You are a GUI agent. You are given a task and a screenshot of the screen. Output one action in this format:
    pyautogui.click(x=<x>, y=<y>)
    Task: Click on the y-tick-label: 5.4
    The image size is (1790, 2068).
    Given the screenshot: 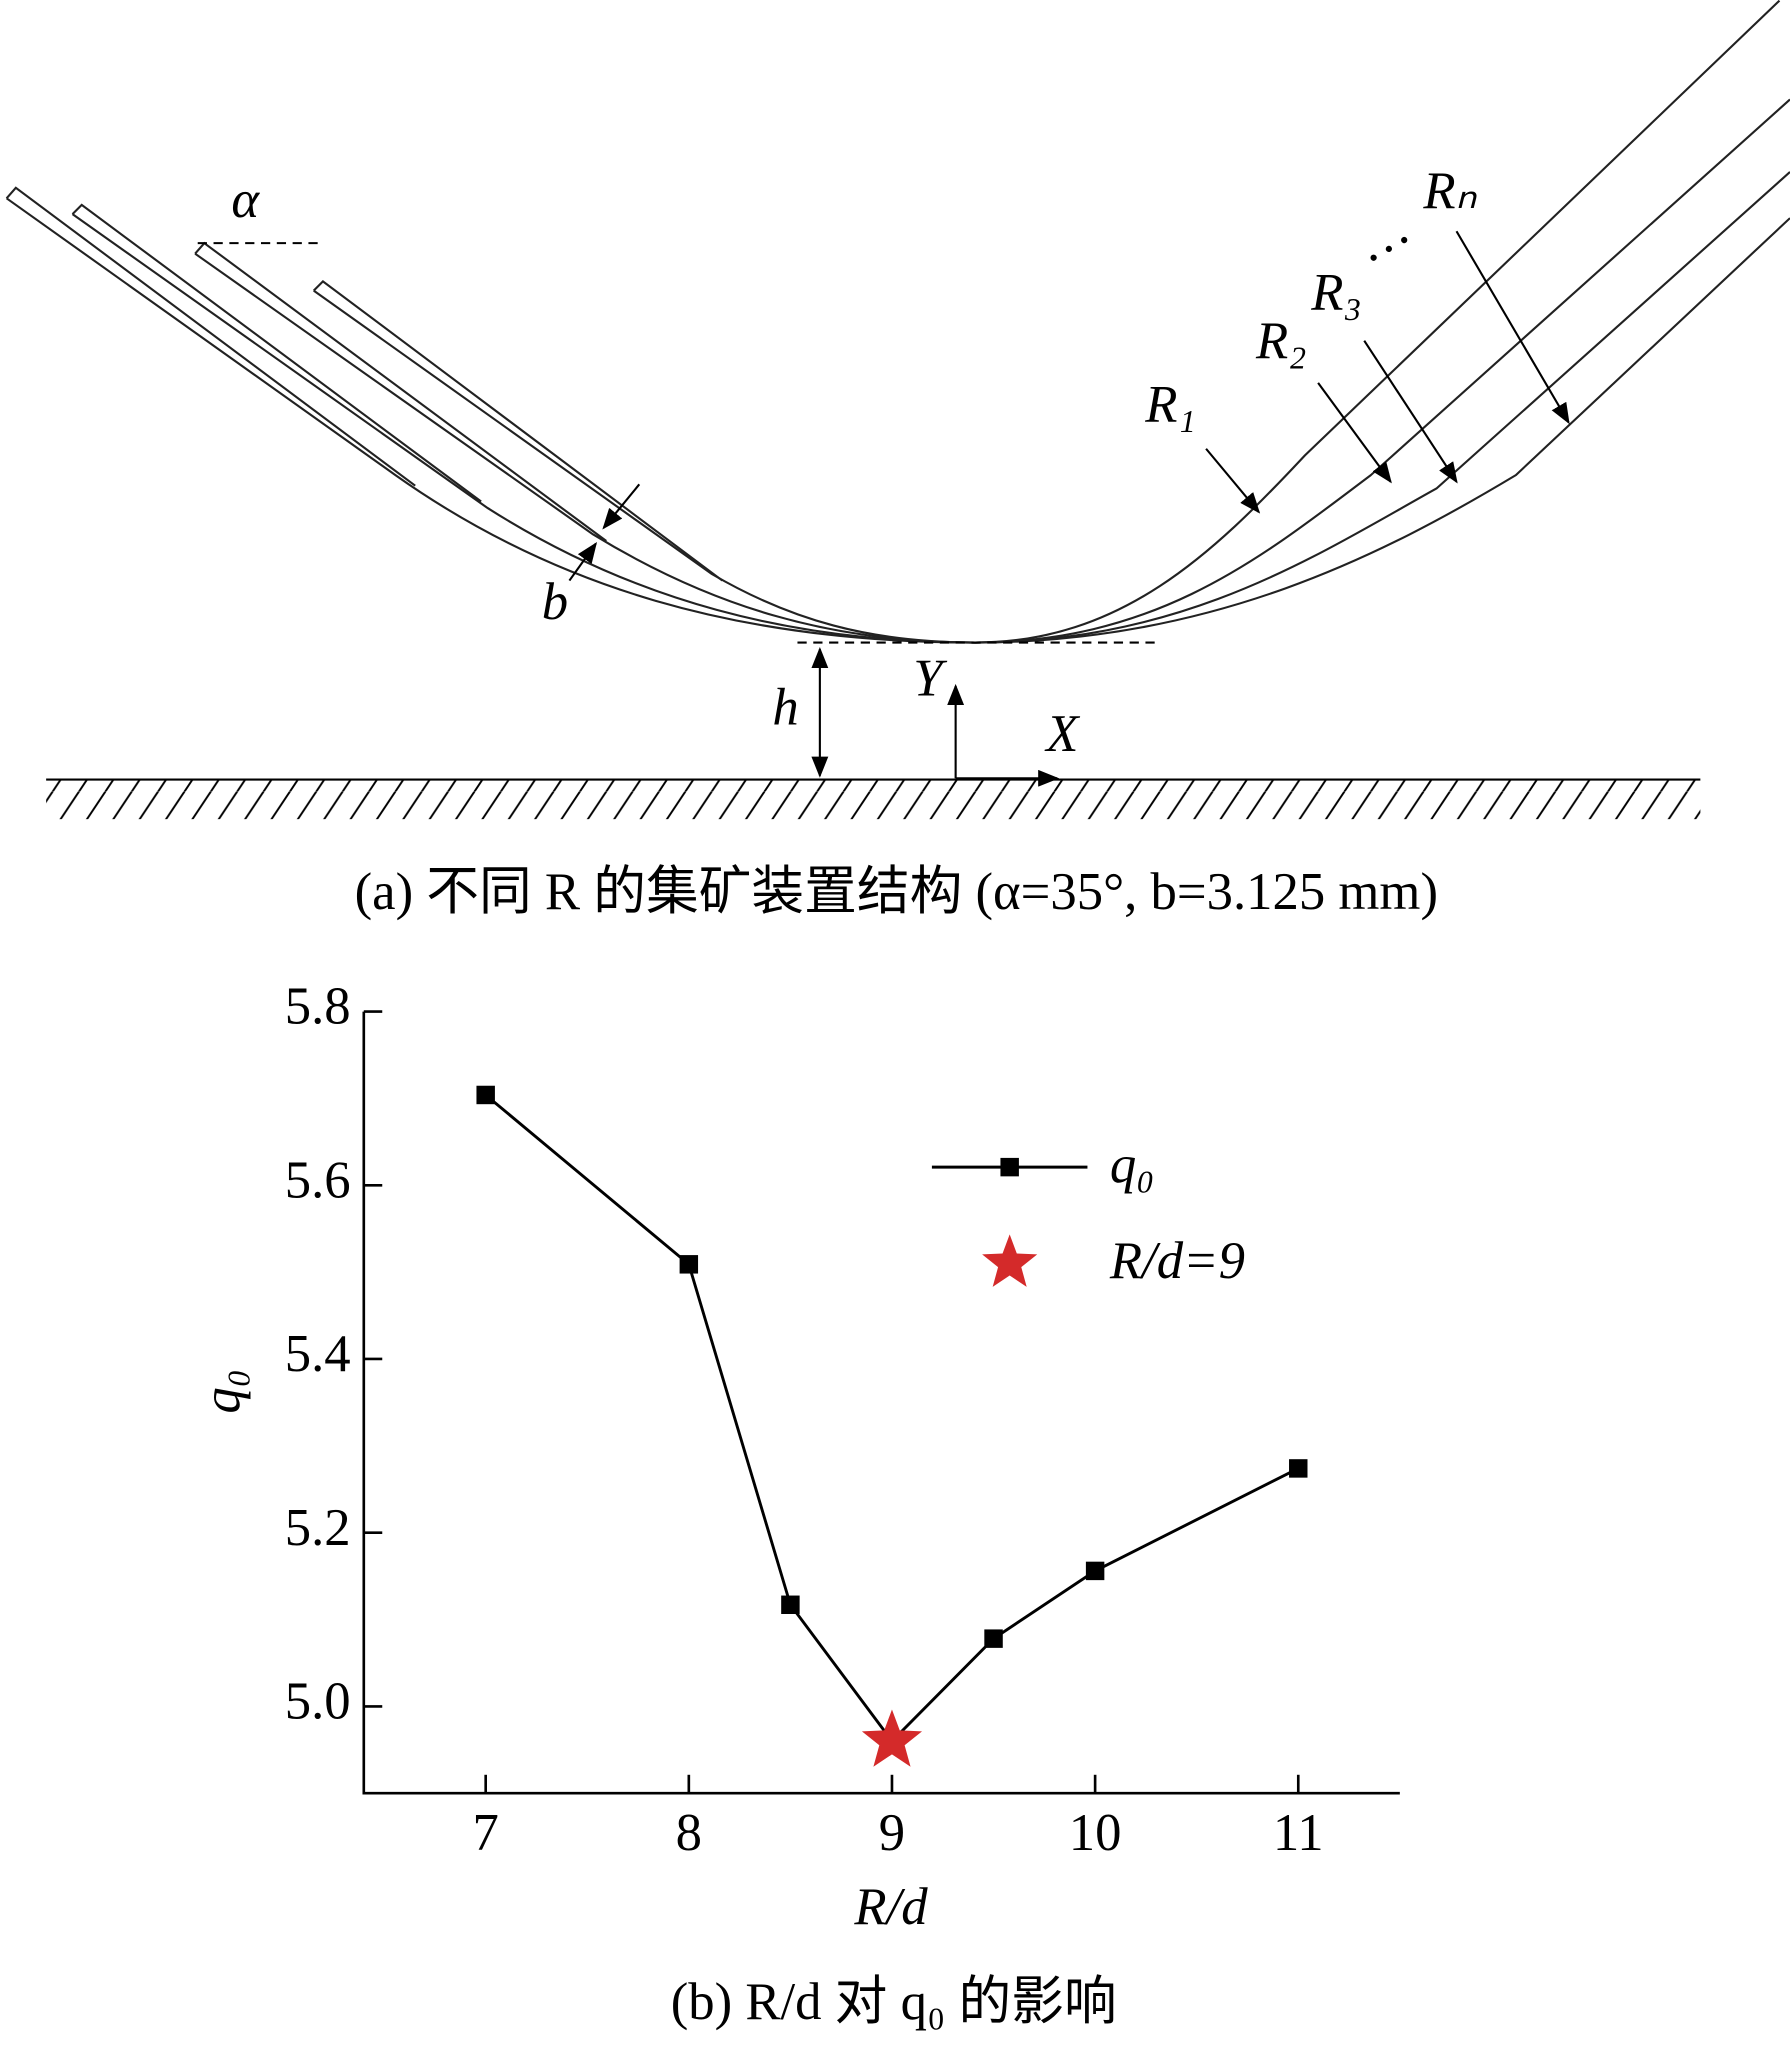 What is the action you would take?
    pyautogui.click(x=318, y=1354)
    